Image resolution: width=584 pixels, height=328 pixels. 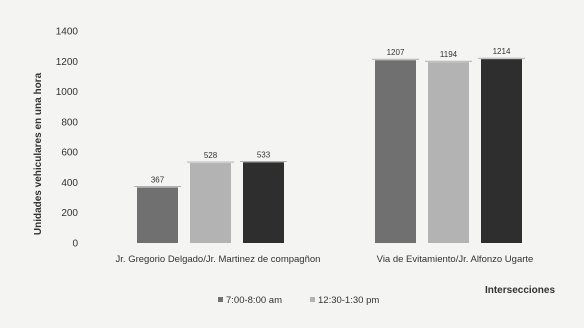 I want to click on legend: 7:00-8:00 am 12:30-1:30 pm, so click(x=298, y=300).